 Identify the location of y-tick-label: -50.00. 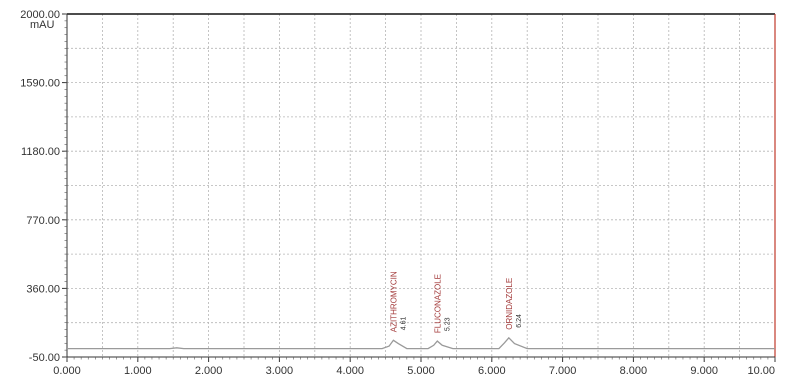
(44, 358).